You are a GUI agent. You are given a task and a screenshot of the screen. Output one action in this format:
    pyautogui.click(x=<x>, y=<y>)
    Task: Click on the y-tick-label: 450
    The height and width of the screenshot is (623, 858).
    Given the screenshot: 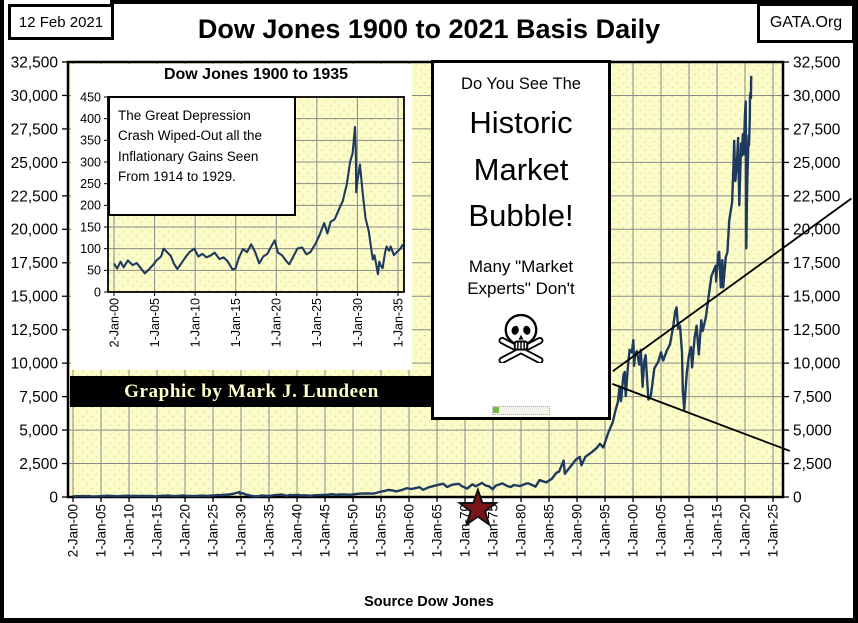 What is the action you would take?
    pyautogui.click(x=90, y=97)
    